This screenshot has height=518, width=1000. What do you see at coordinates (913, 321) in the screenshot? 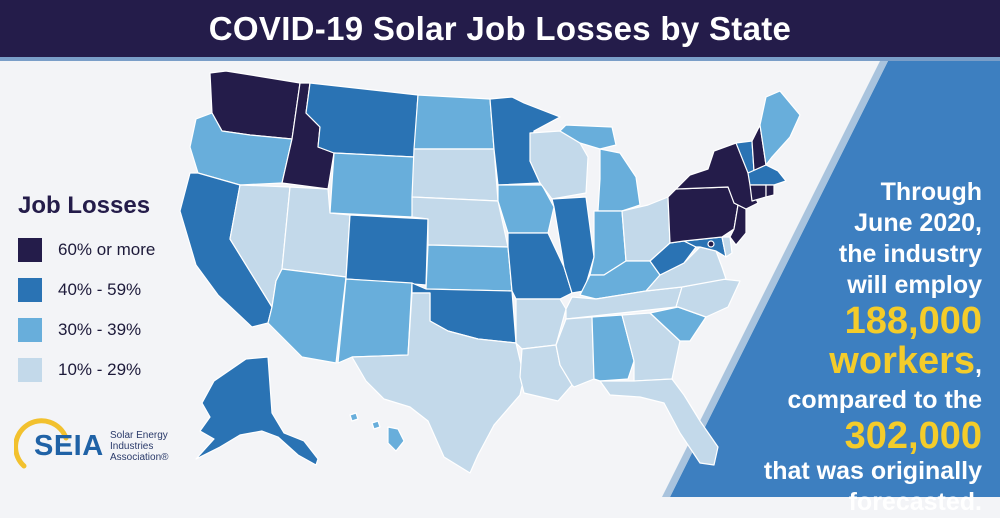
I see `callout-number-employ: 188,000` at bounding box center [913, 321].